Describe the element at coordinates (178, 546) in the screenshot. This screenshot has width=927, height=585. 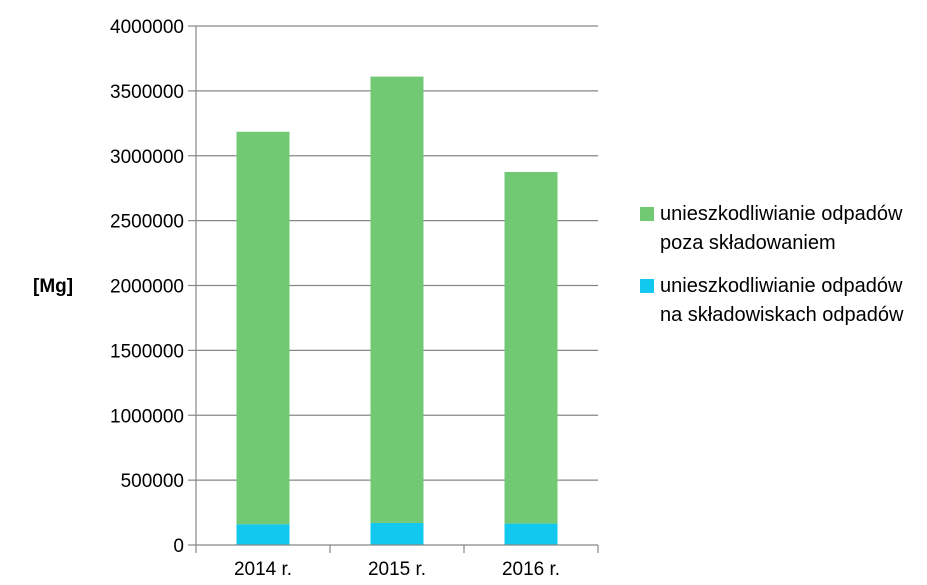
I see `y-tick-label: 0` at that location.